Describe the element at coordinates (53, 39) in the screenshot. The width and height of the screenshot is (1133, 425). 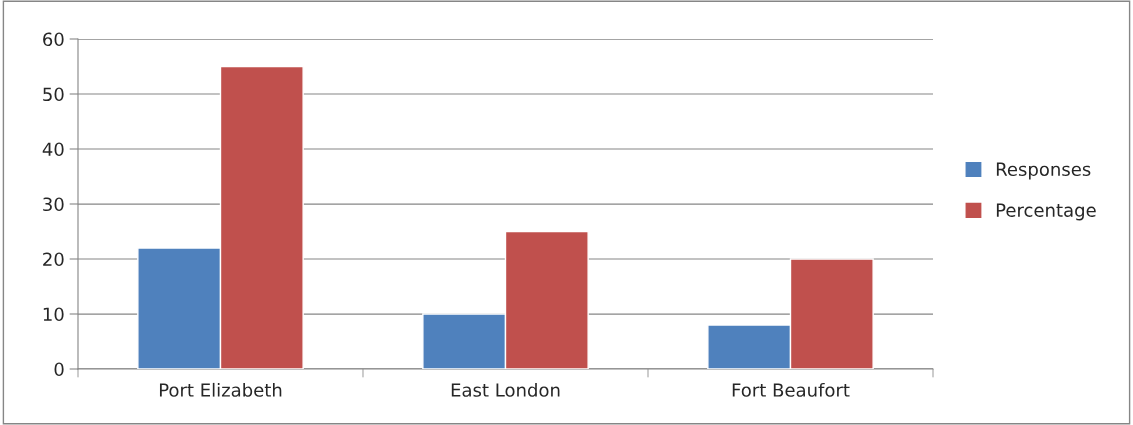
I see `y-tick-label: 60` at that location.